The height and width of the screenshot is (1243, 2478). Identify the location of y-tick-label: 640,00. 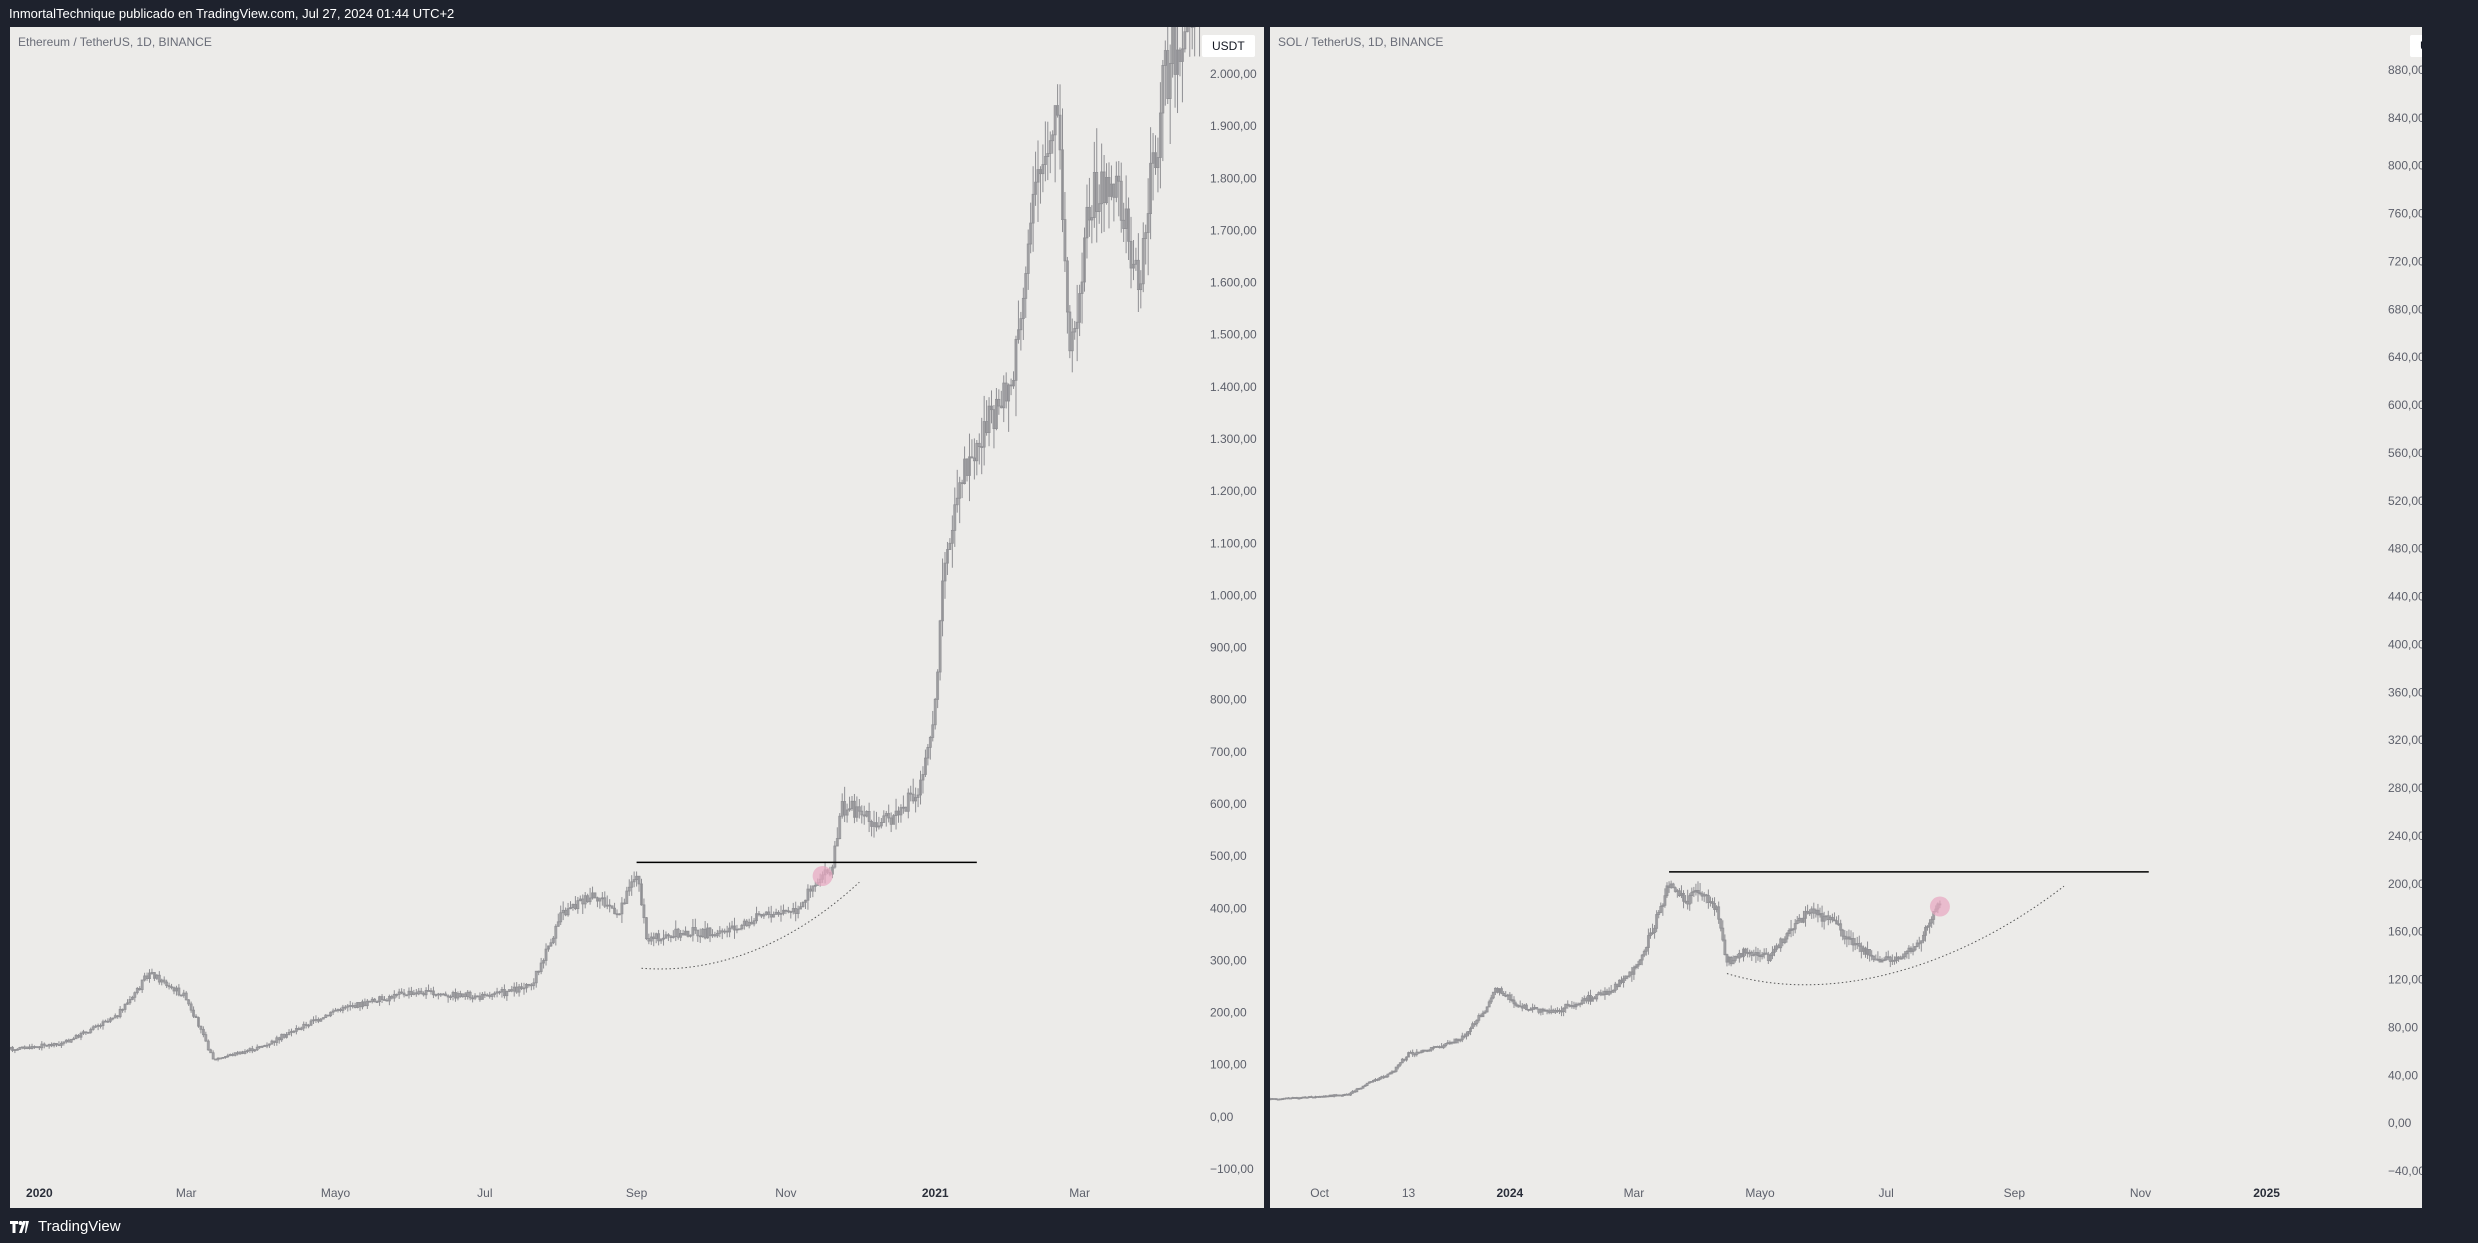
(2405, 357).